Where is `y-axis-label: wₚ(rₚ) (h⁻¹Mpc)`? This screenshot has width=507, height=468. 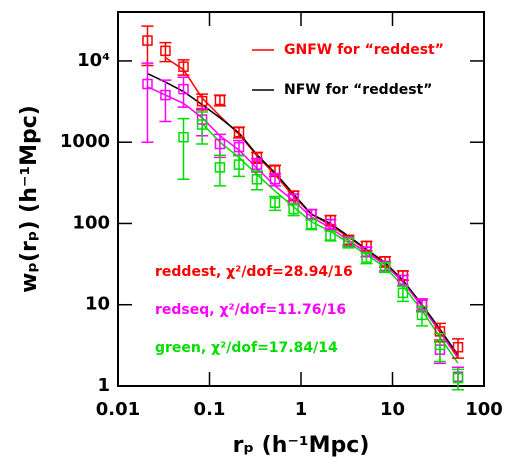 y-axis-label: wₚ(rₚ) (h⁻¹Mpc) is located at coordinates (29, 199).